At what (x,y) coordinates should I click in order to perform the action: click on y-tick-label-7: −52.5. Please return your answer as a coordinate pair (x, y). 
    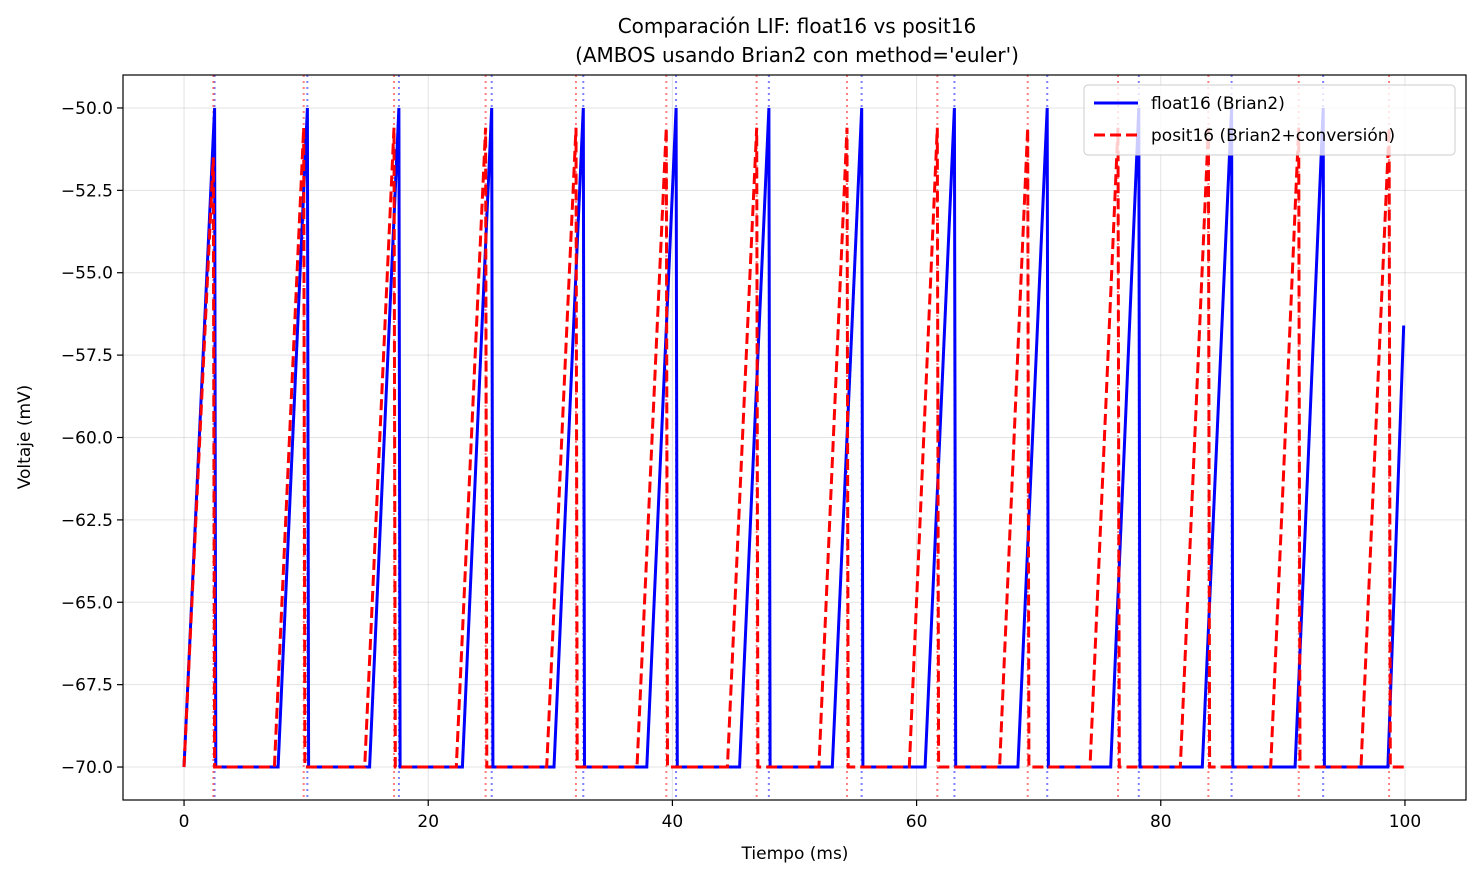
    Looking at the image, I should click on (87, 191).